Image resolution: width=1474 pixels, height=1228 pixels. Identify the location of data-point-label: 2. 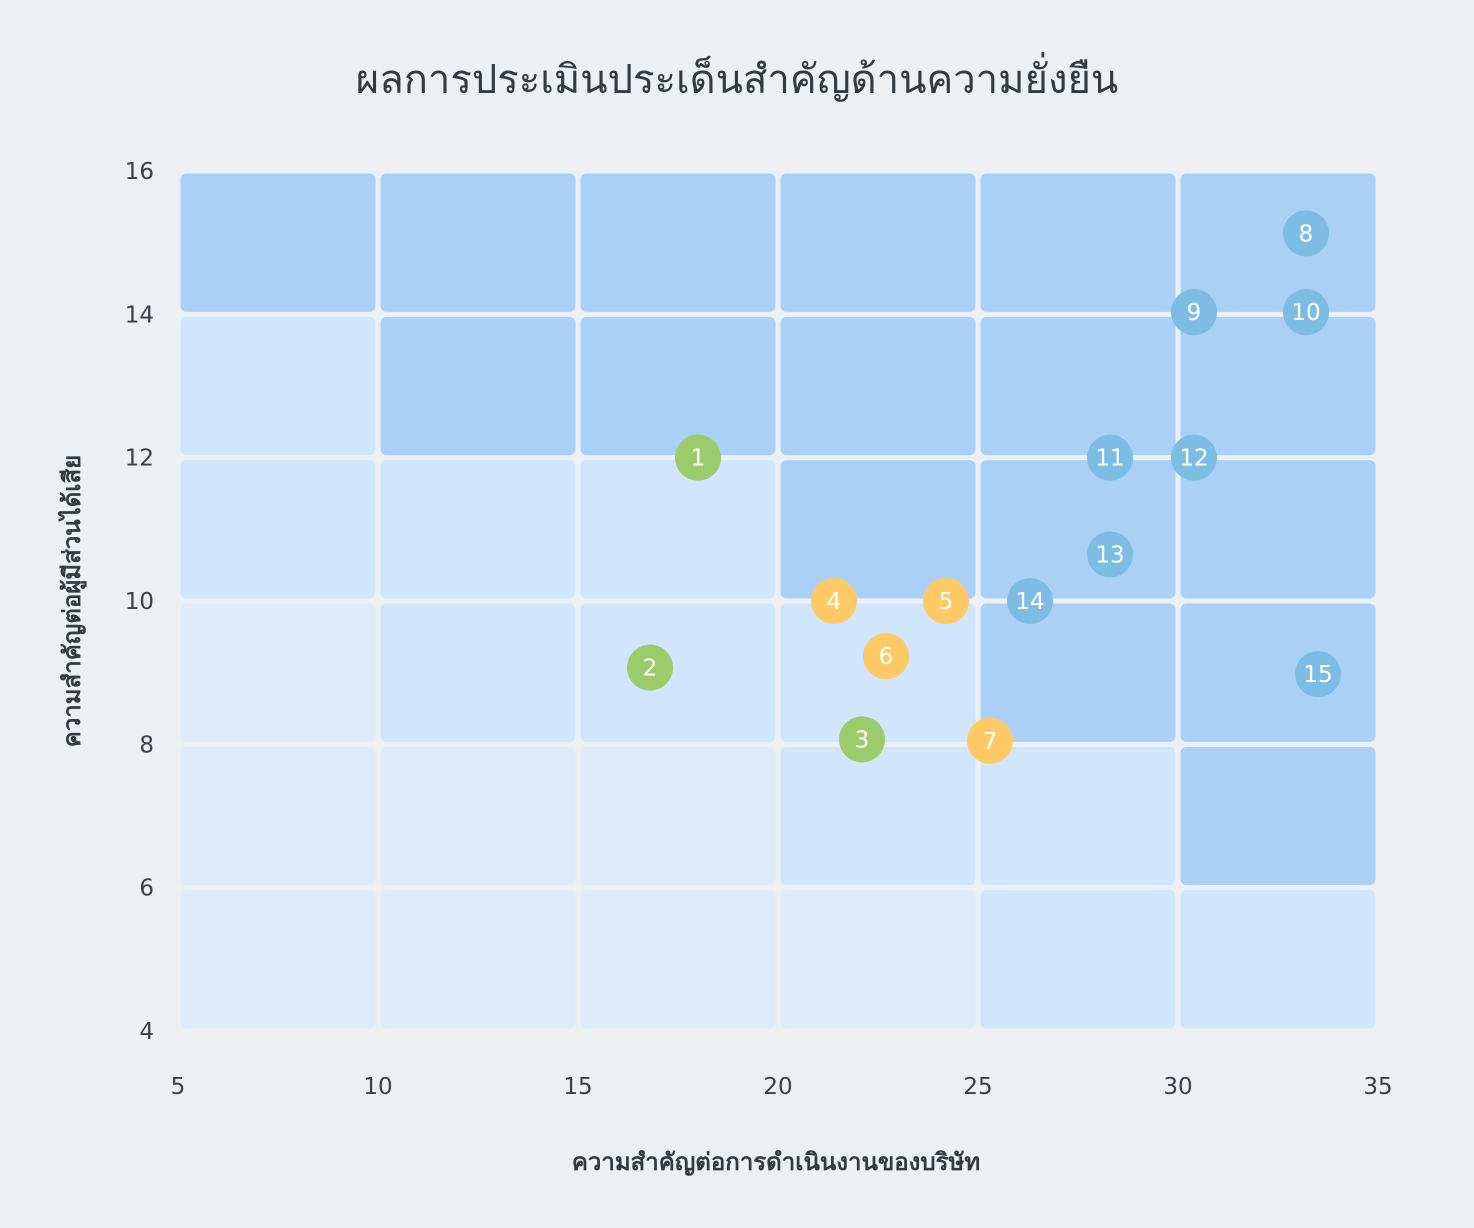
(650, 669).